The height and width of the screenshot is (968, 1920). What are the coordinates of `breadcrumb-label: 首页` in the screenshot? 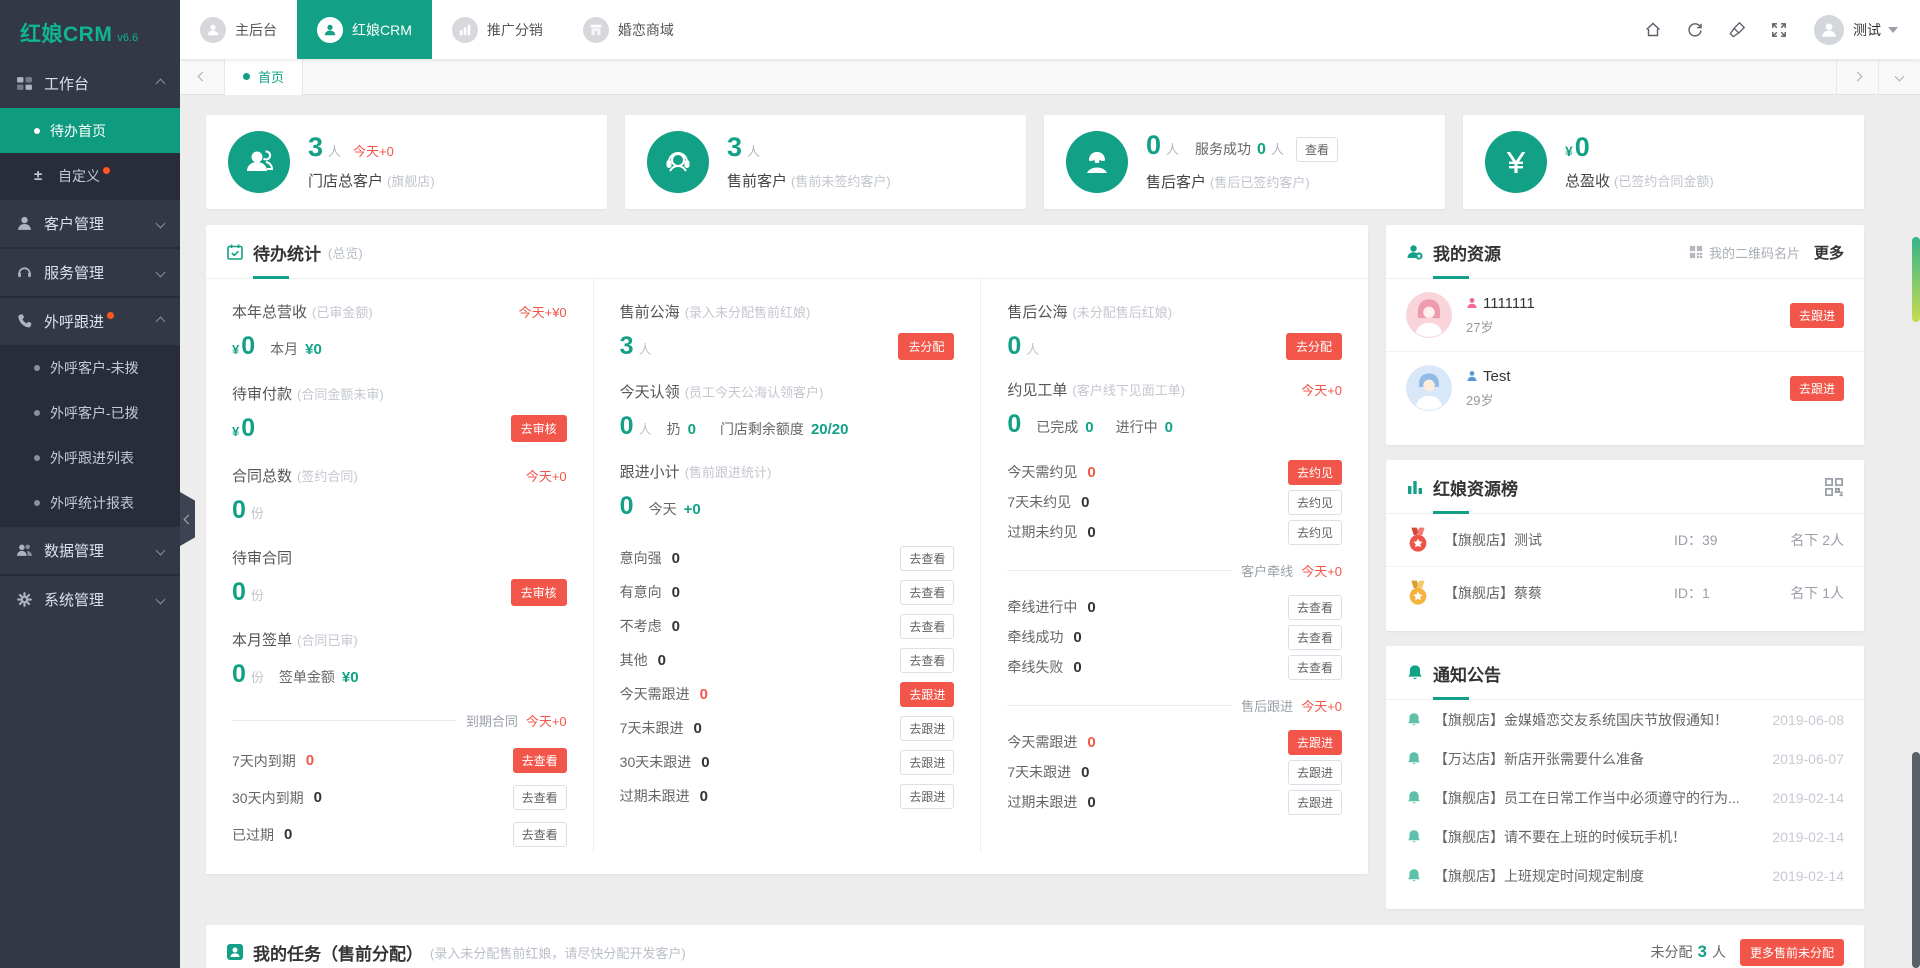 It's located at (271, 77).